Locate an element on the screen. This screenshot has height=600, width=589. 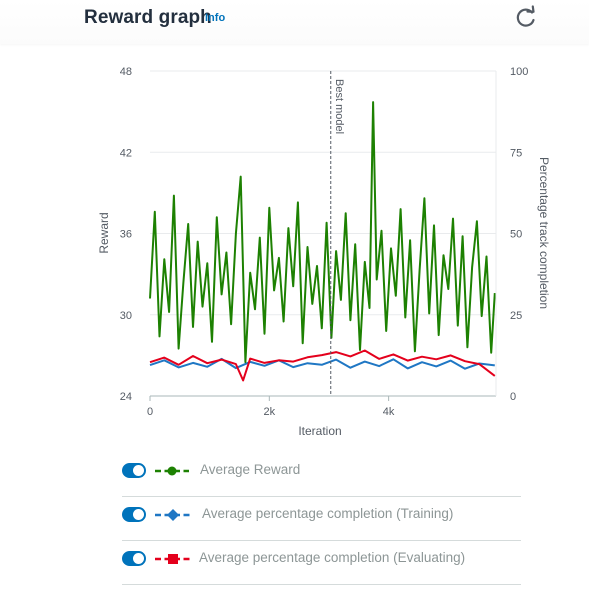
series-evaluating-completion is located at coordinates (322, 365).